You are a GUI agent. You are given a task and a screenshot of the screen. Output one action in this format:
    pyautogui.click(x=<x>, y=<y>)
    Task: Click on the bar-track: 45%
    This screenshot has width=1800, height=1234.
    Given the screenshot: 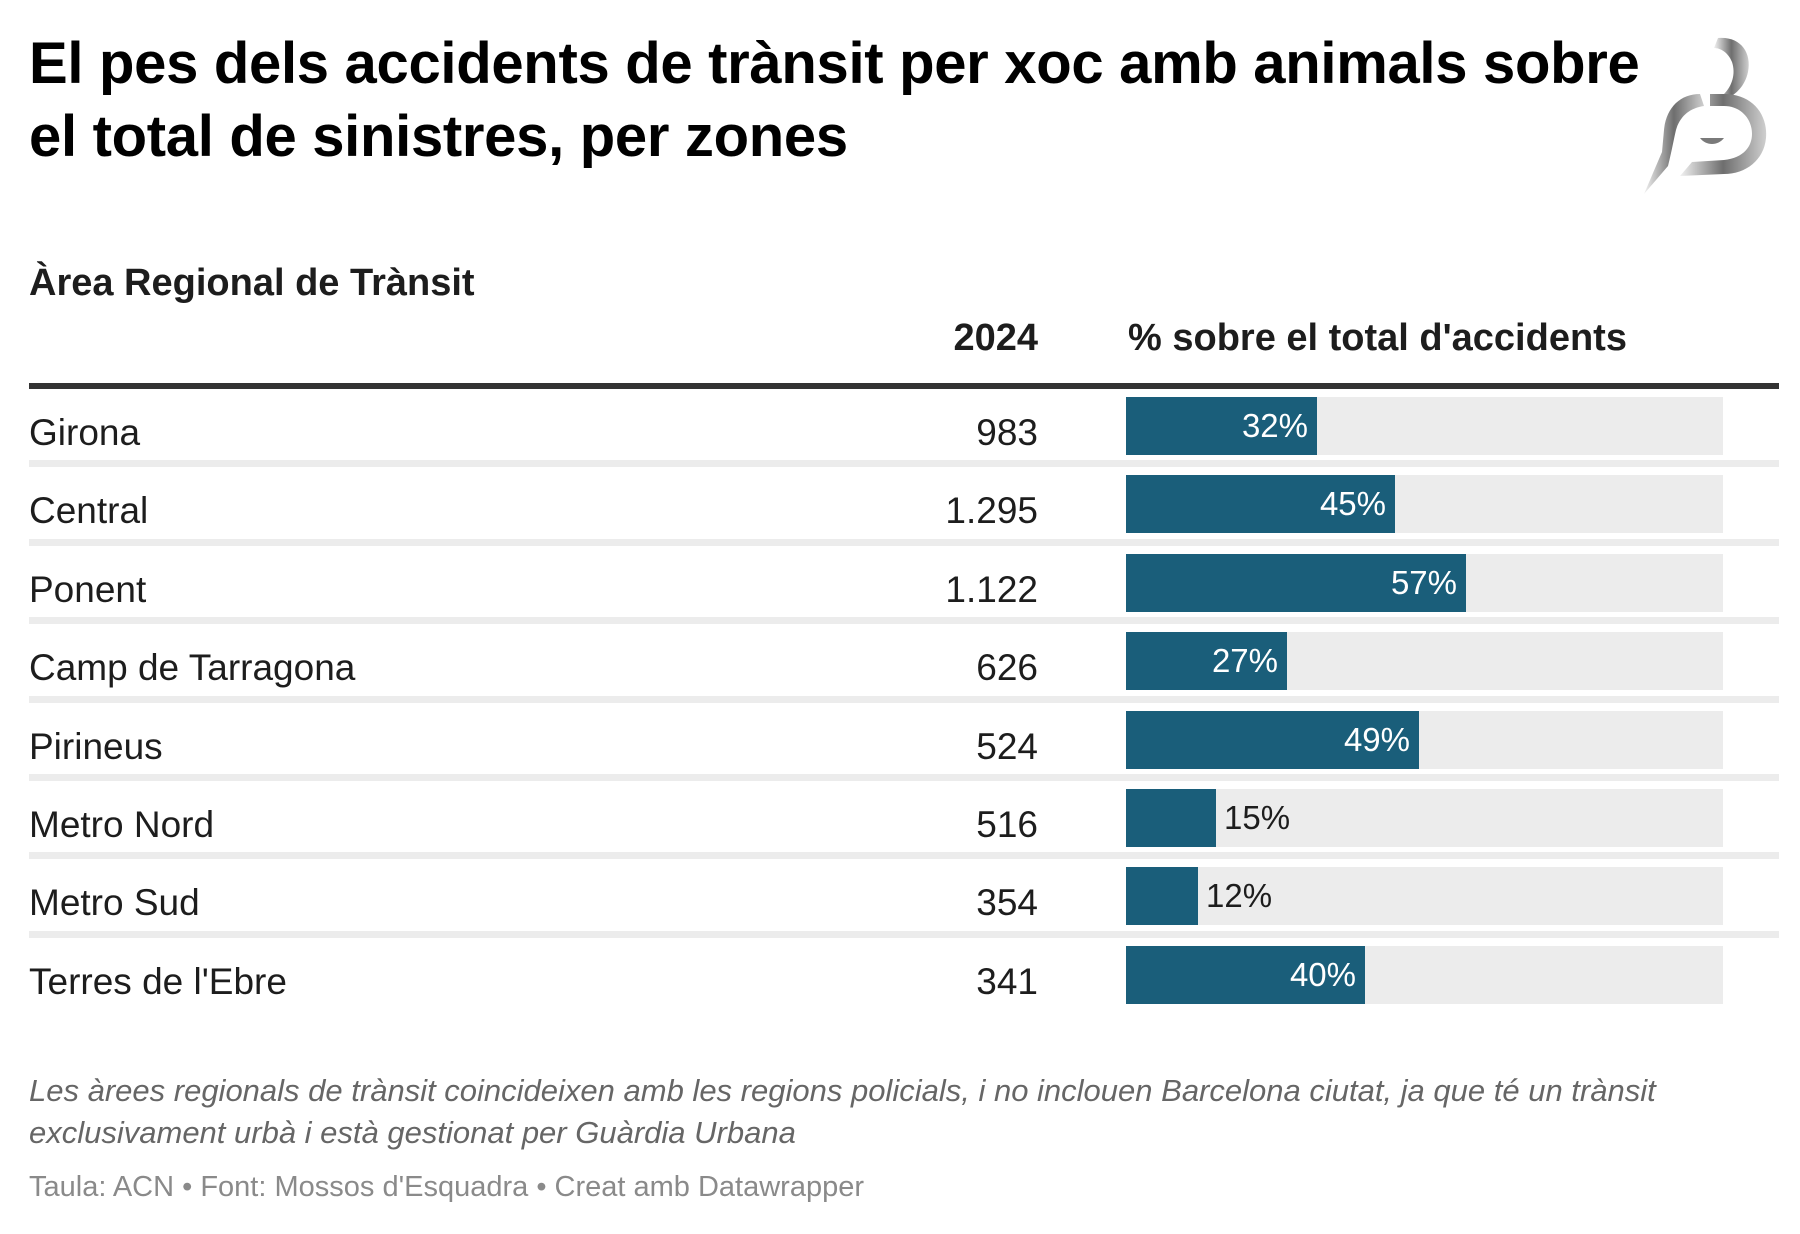 What is the action you would take?
    pyautogui.click(x=1424, y=504)
    